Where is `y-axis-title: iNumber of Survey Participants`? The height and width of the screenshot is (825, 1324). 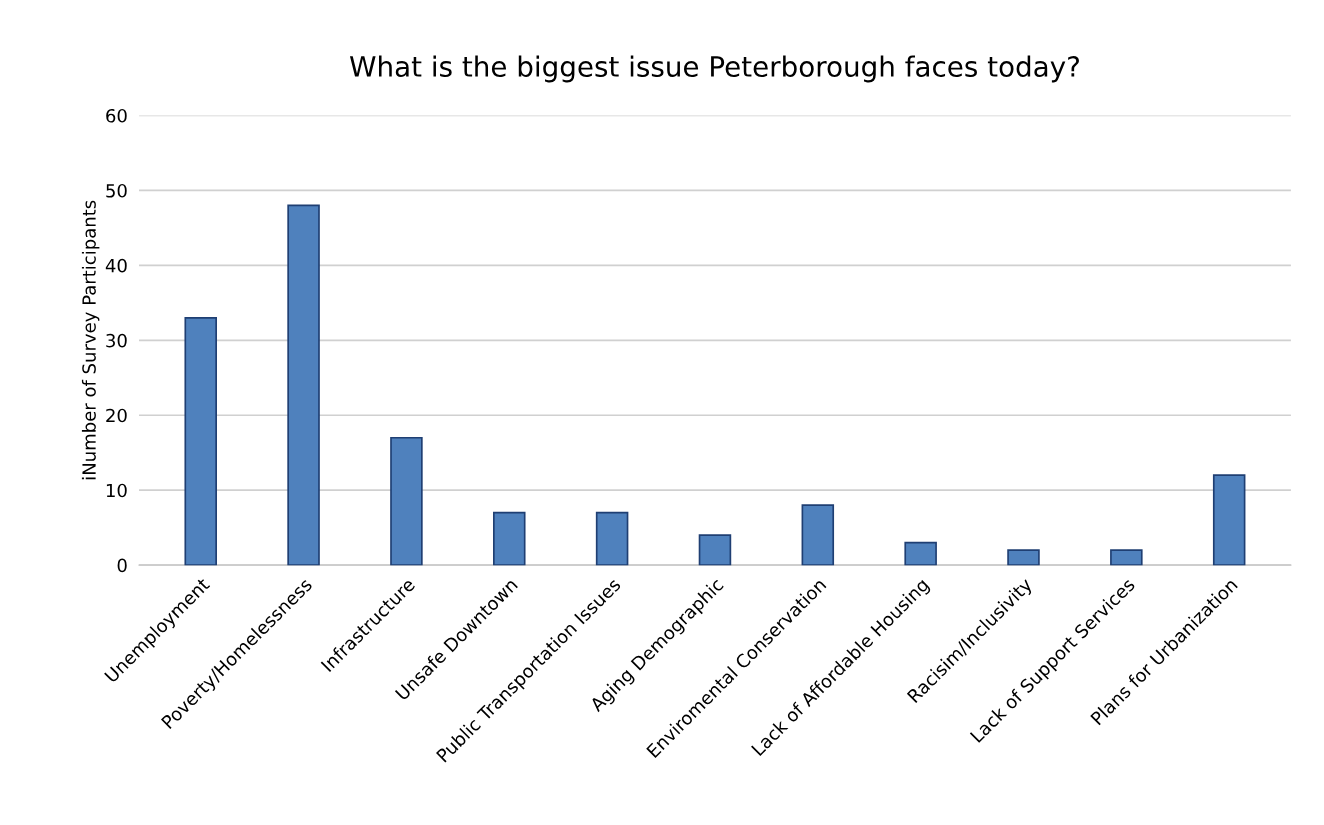 y-axis-title: iNumber of Survey Participants is located at coordinates (90, 340).